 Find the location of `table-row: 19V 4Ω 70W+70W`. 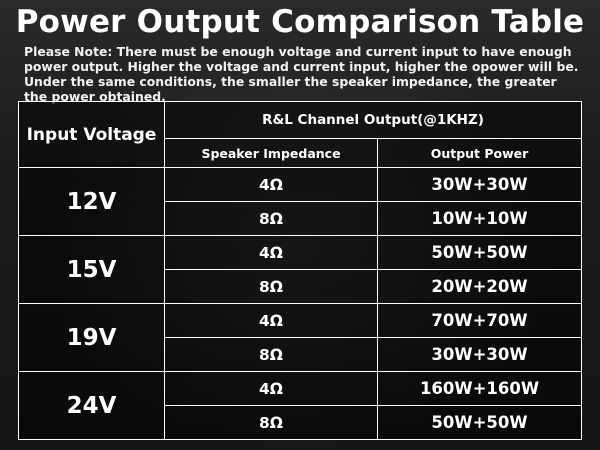

table-row: 19V 4Ω 70W+70W is located at coordinates (300, 337).